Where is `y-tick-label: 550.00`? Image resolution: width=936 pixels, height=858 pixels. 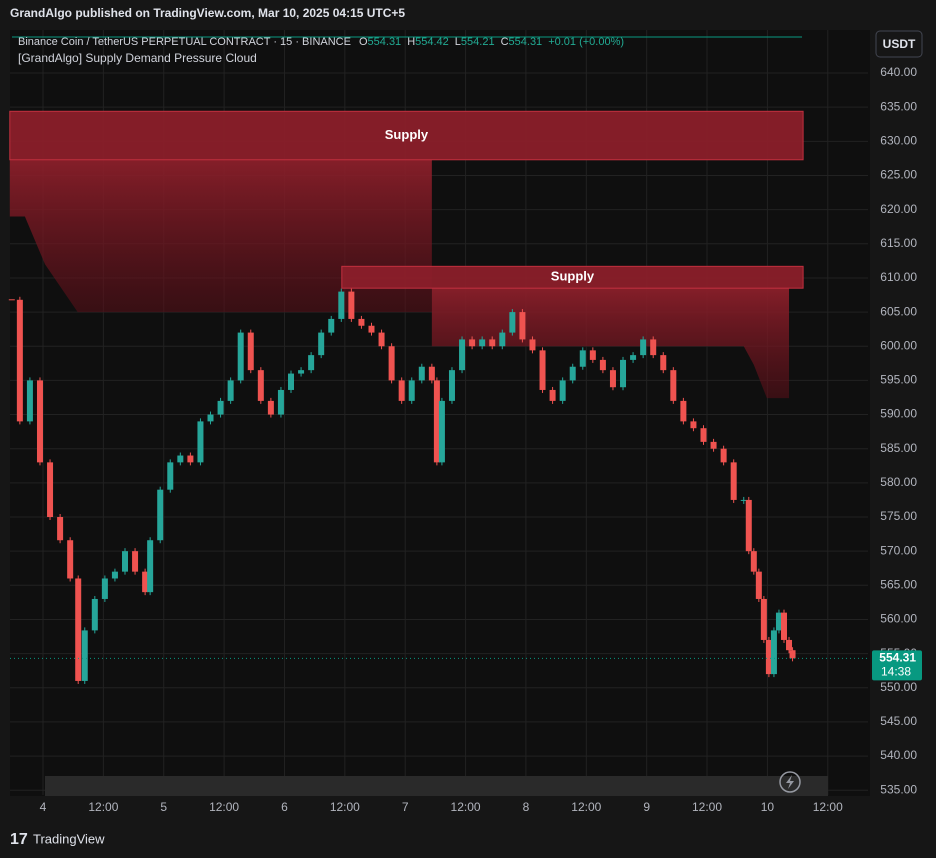 y-tick-label: 550.00 is located at coordinates (898, 687).